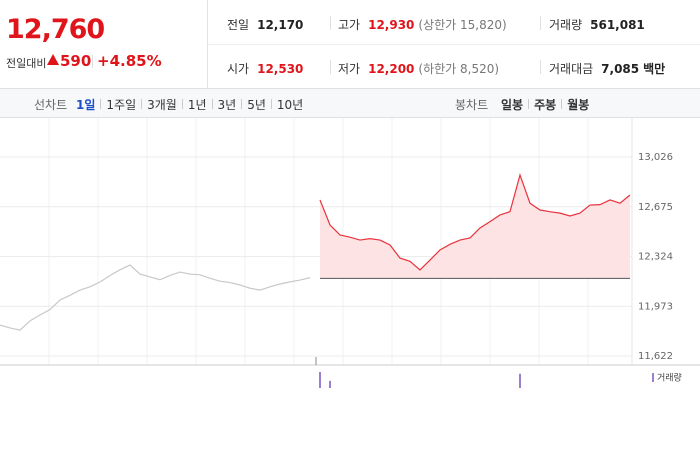  Describe the element at coordinates (472, 105) in the screenshot. I see `tab-heading: 봉차트` at that location.